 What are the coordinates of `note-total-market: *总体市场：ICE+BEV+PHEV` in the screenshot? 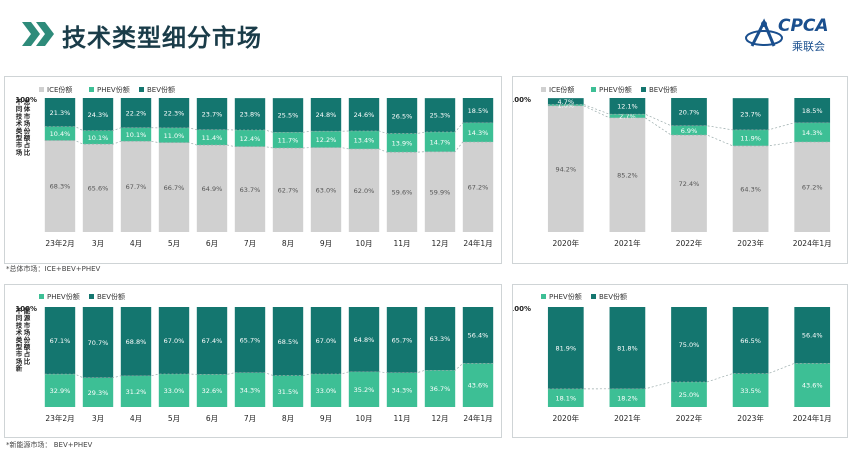 It's located at (53, 269).